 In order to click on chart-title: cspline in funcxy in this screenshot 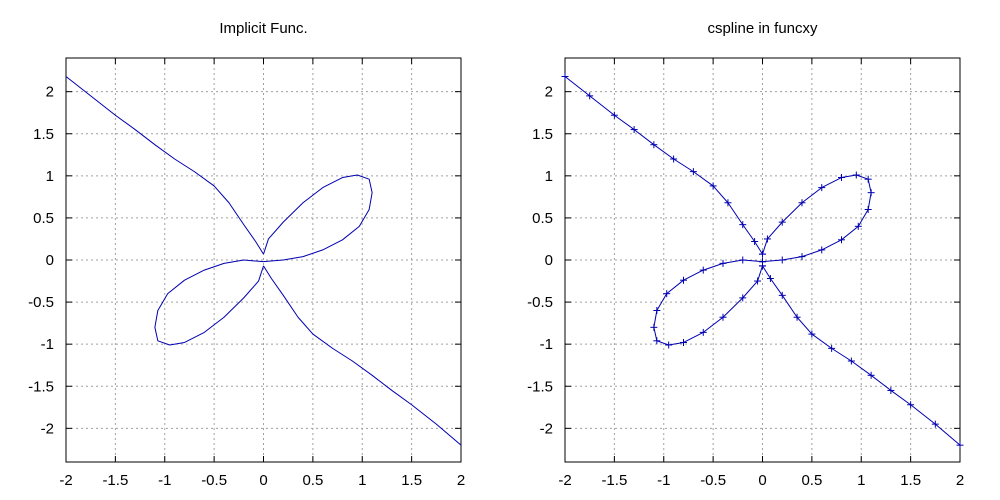, I will do `click(762, 28)`.